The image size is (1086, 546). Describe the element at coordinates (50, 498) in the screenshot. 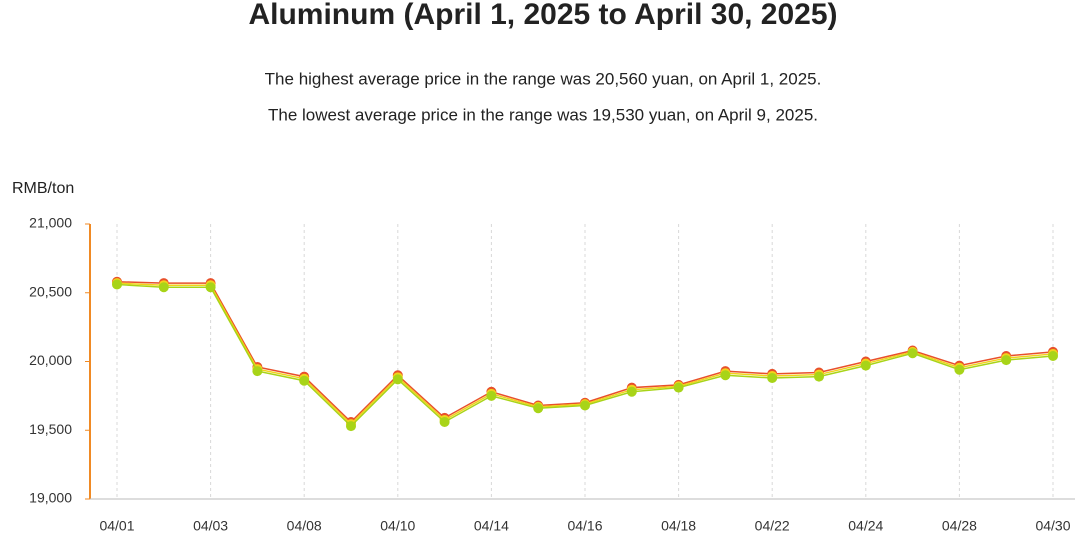

I see `y-tick-label: 19,000` at that location.